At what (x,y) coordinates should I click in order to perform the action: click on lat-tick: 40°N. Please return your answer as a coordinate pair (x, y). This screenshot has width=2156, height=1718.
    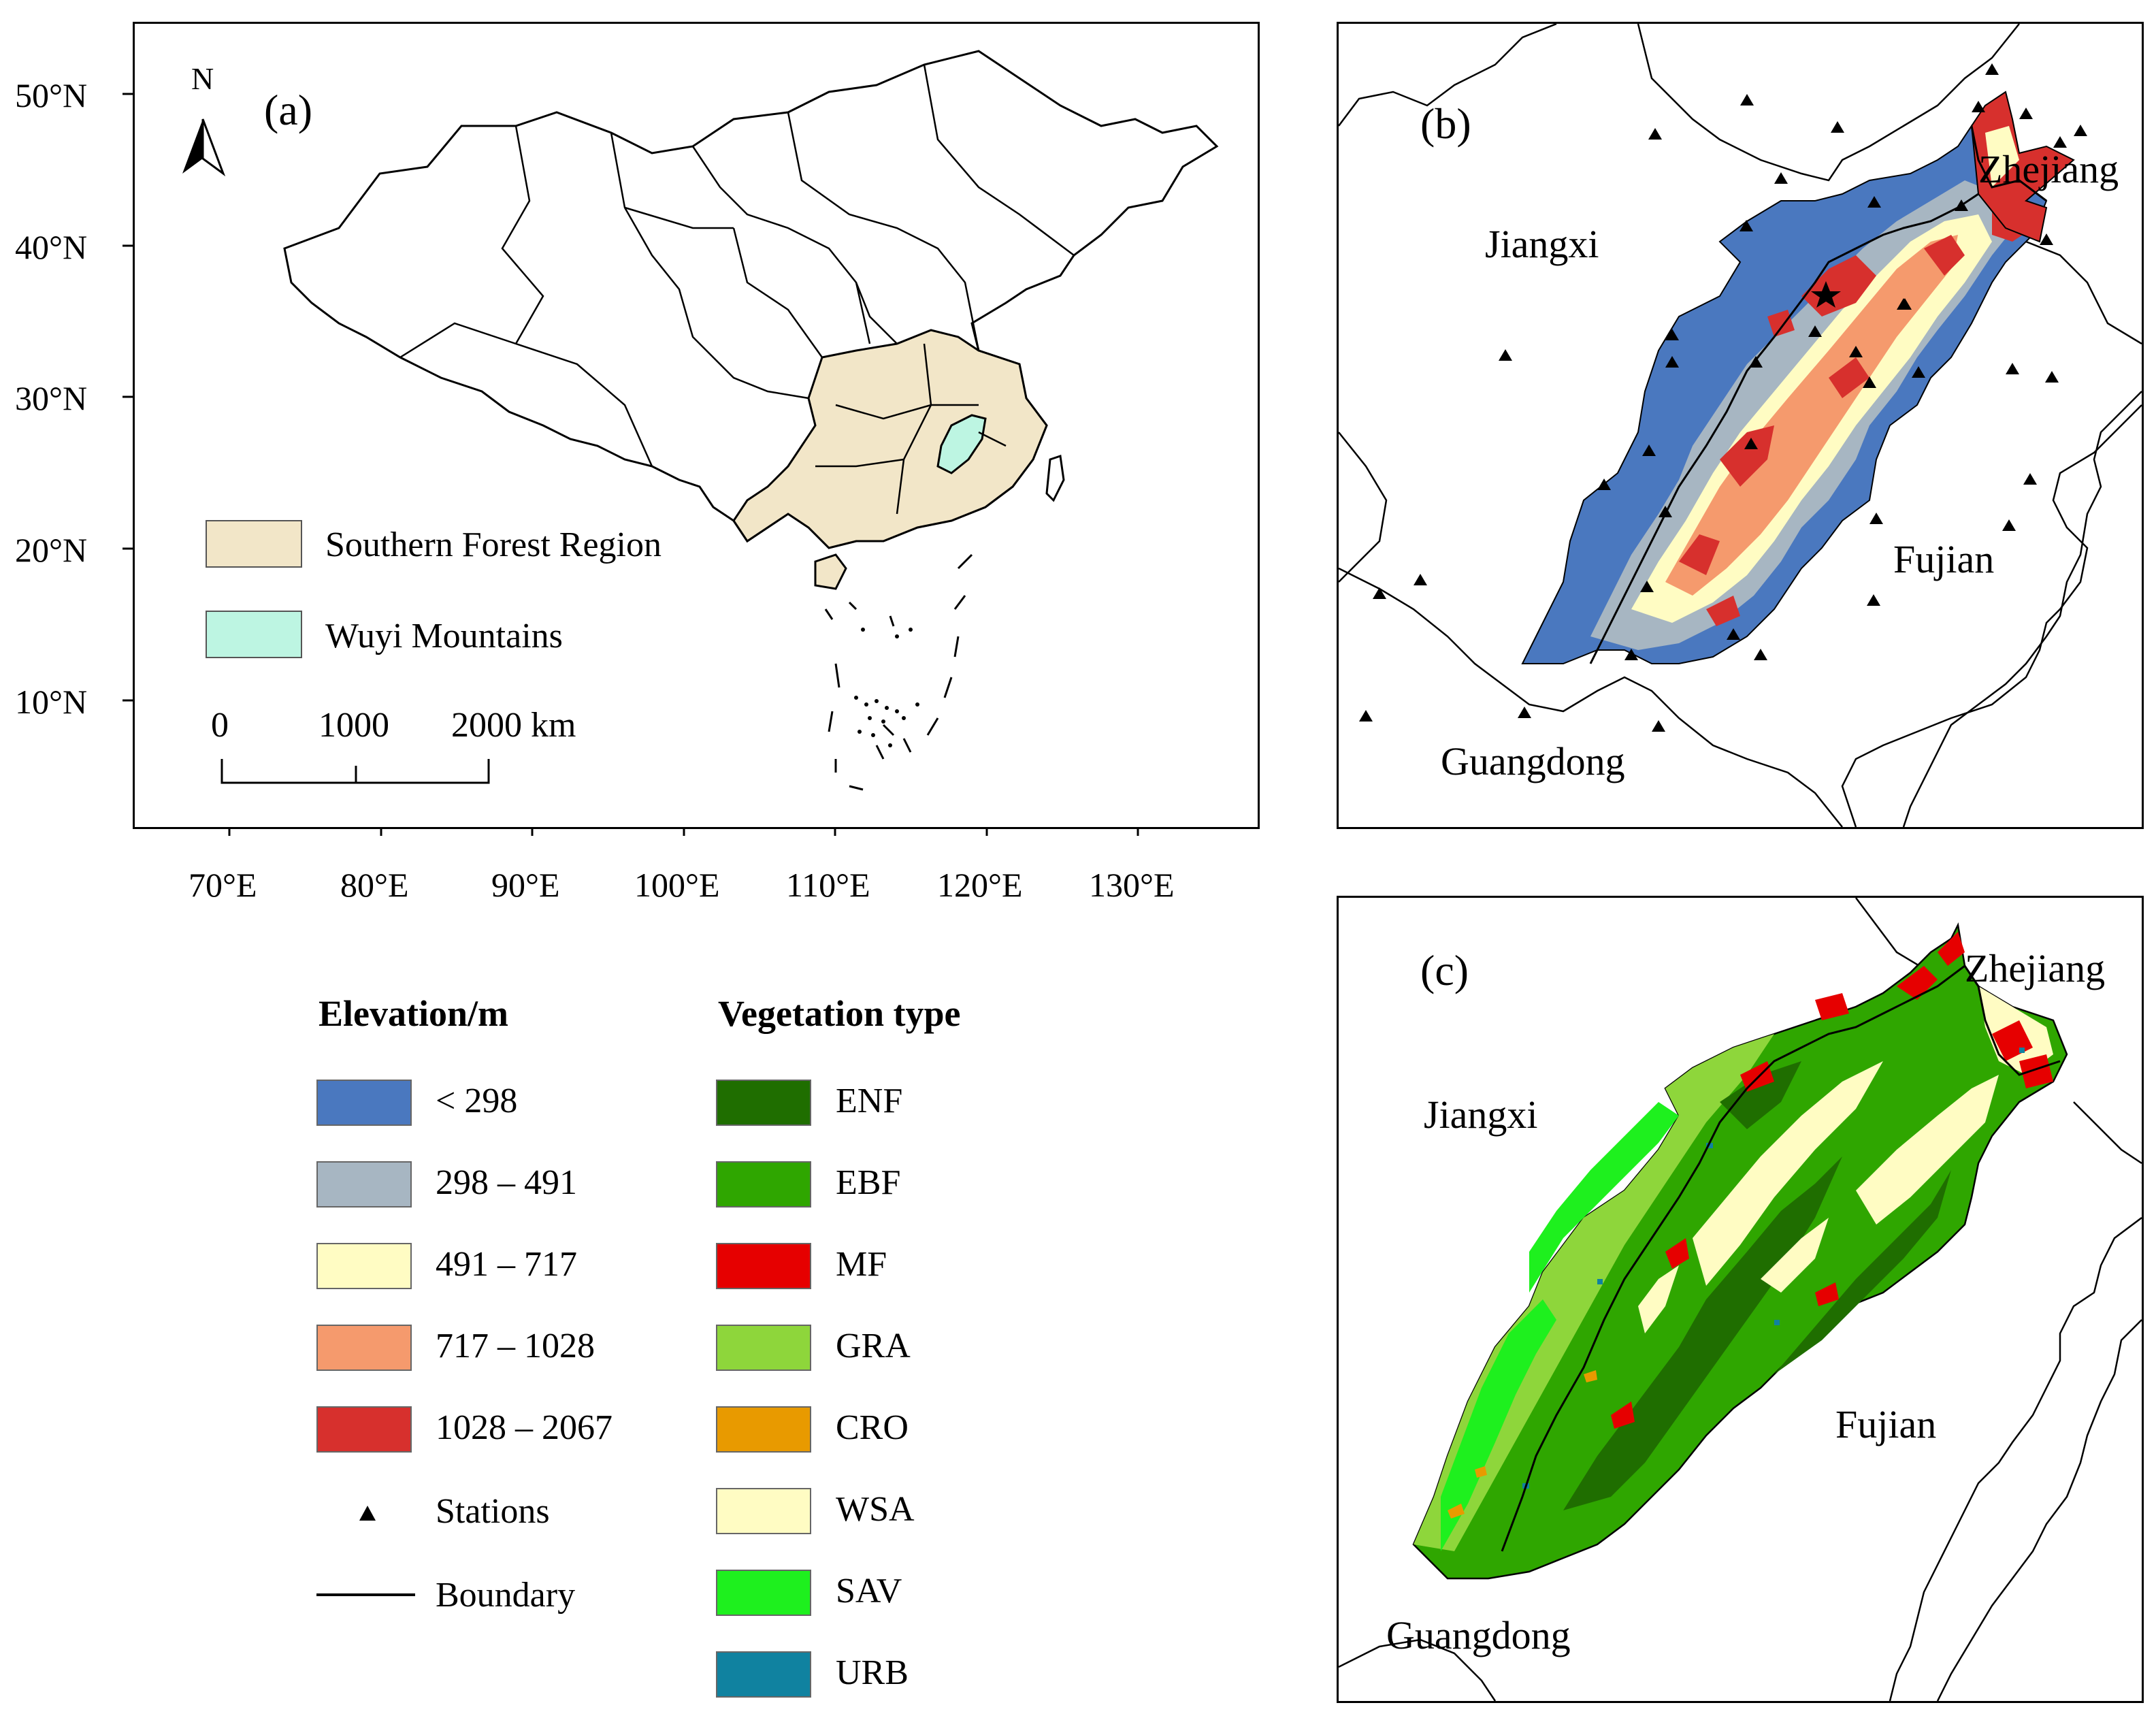
    Looking at the image, I should click on (52, 247).